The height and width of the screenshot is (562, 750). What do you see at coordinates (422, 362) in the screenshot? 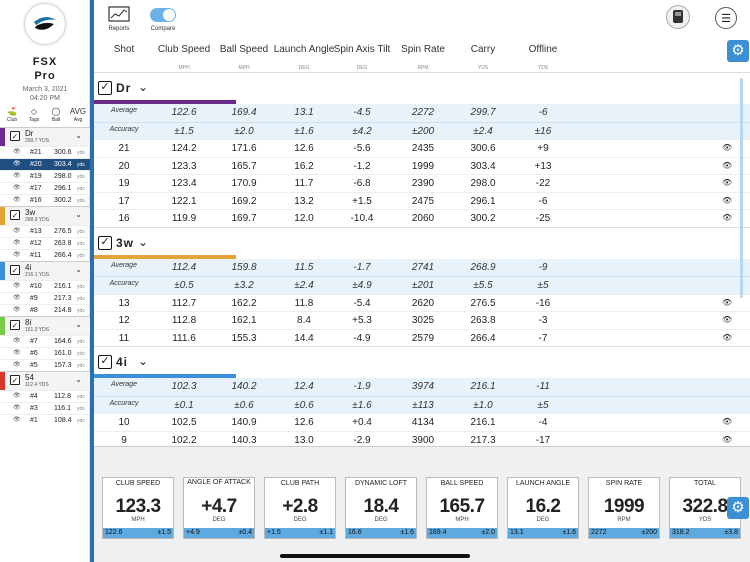
I see `club-section-header: ✓ 4i ⌄` at bounding box center [422, 362].